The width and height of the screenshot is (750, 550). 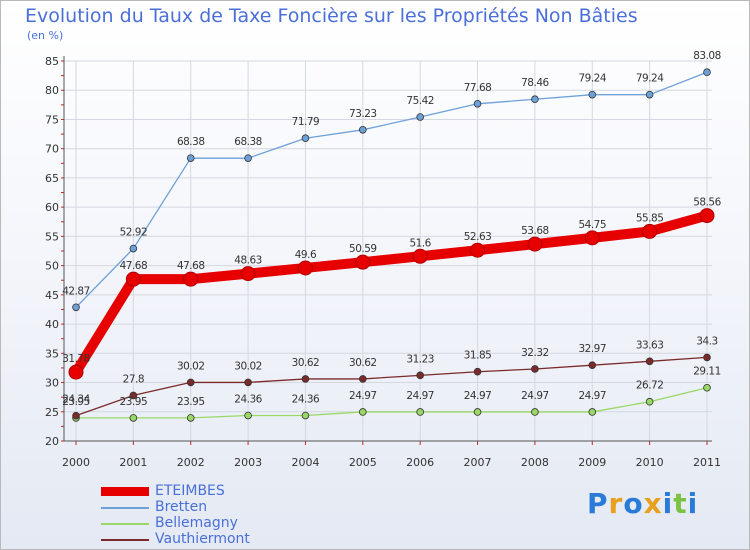 What do you see at coordinates (52, 324) in the screenshot?
I see `y-tick-label: 40` at bounding box center [52, 324].